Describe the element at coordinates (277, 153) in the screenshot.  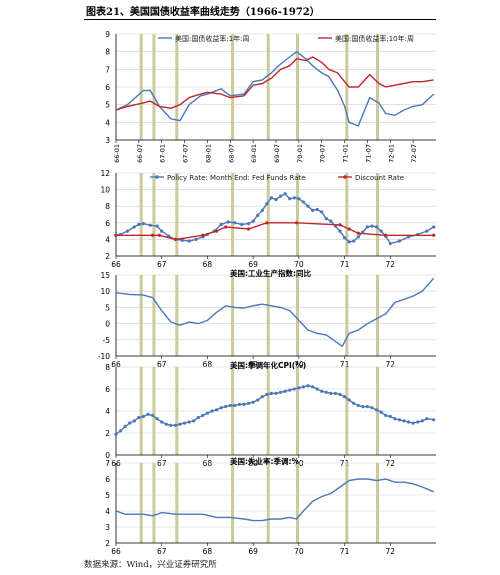
I see `x-tick-label: 69-07` at that location.